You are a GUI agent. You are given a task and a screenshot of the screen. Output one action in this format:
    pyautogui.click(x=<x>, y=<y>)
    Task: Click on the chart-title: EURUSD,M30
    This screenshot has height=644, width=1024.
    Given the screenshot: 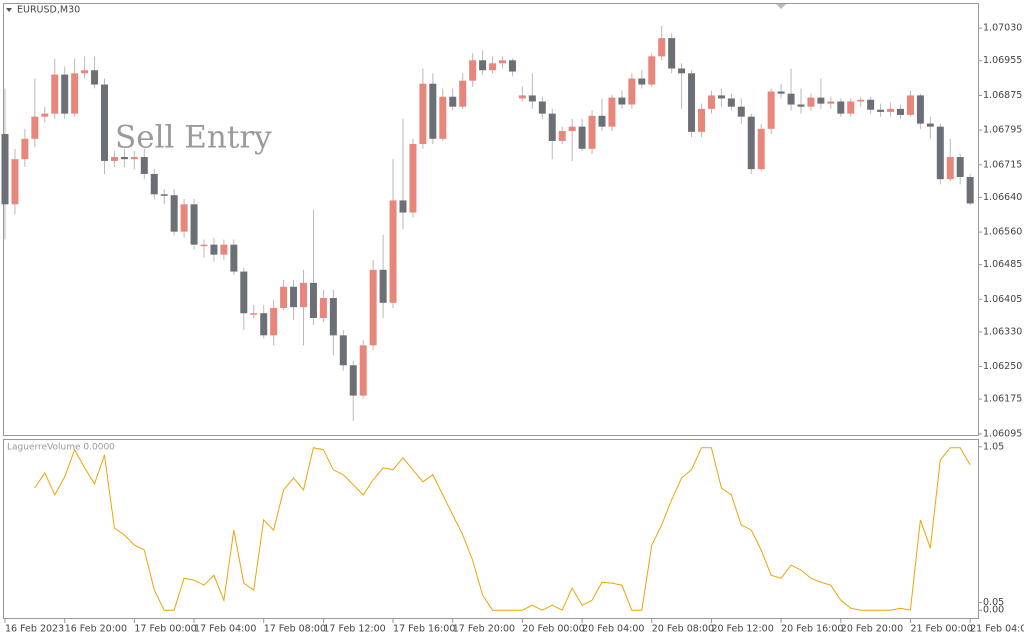 What is the action you would take?
    pyautogui.click(x=48, y=10)
    